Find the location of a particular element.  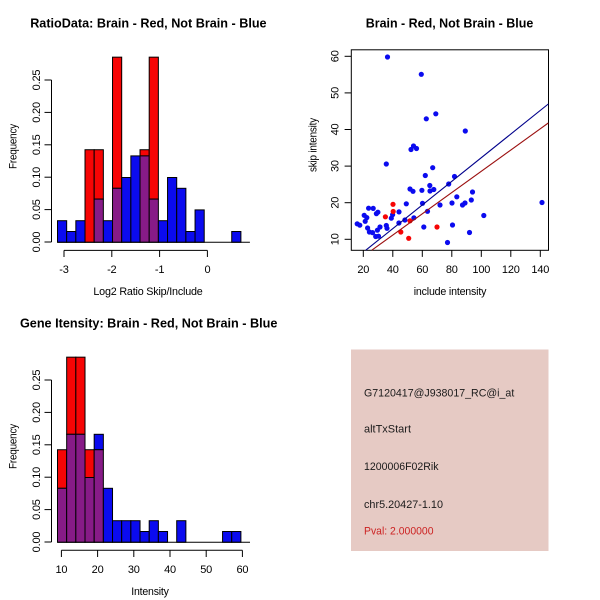

svg-text: altTxStart is located at coordinates (387, 430).